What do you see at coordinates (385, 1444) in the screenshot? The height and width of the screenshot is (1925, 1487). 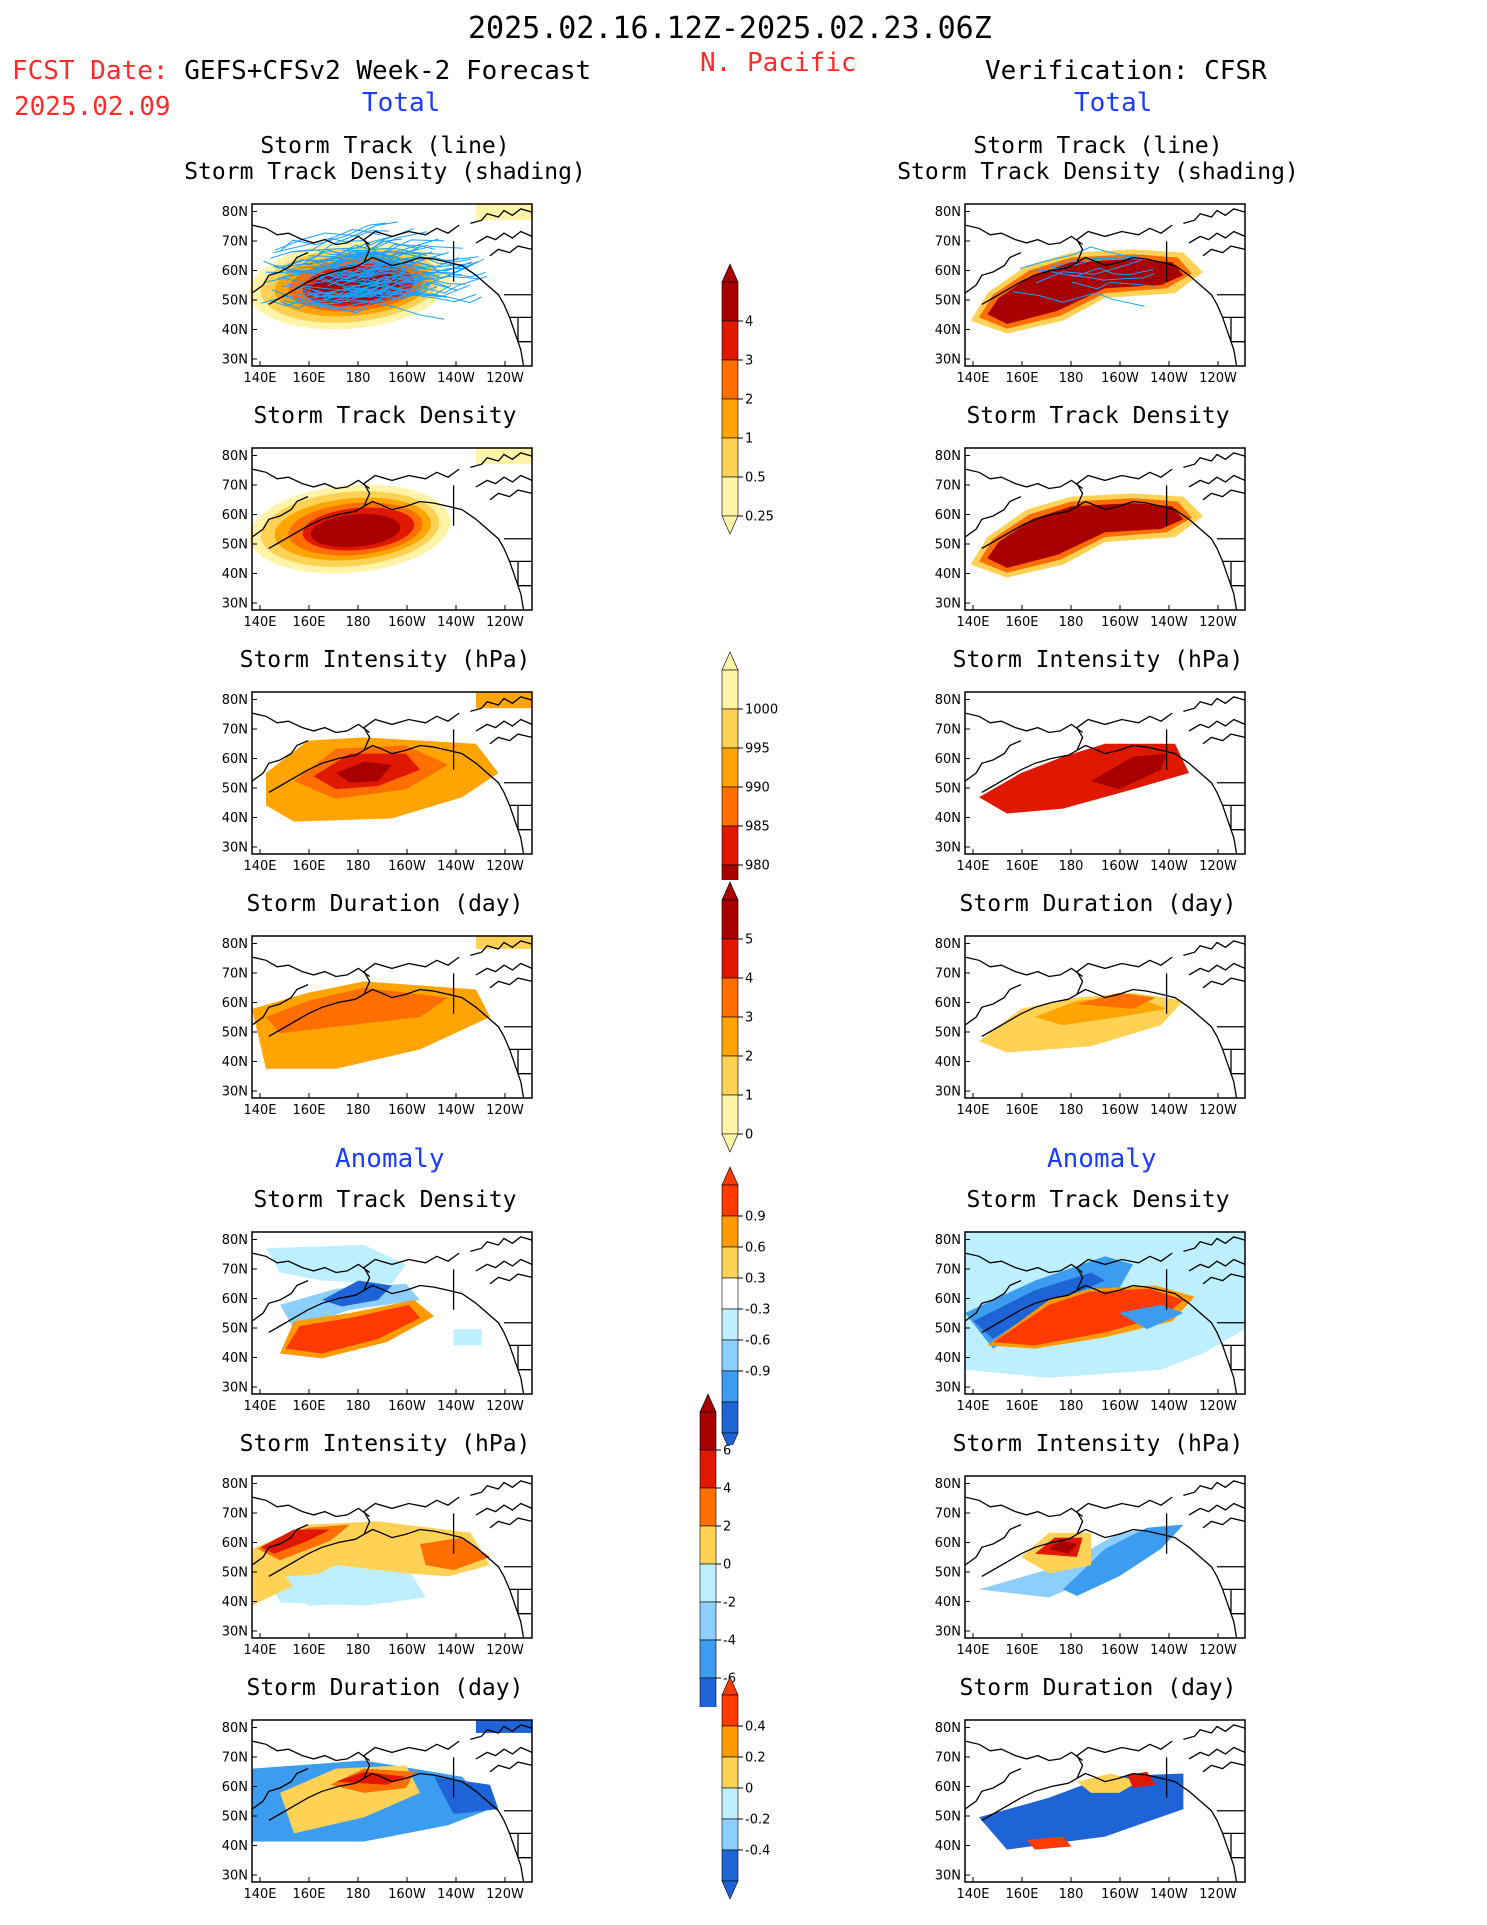 I see `title-intensity-anom-left: Storm Intensity (hPa)` at bounding box center [385, 1444].